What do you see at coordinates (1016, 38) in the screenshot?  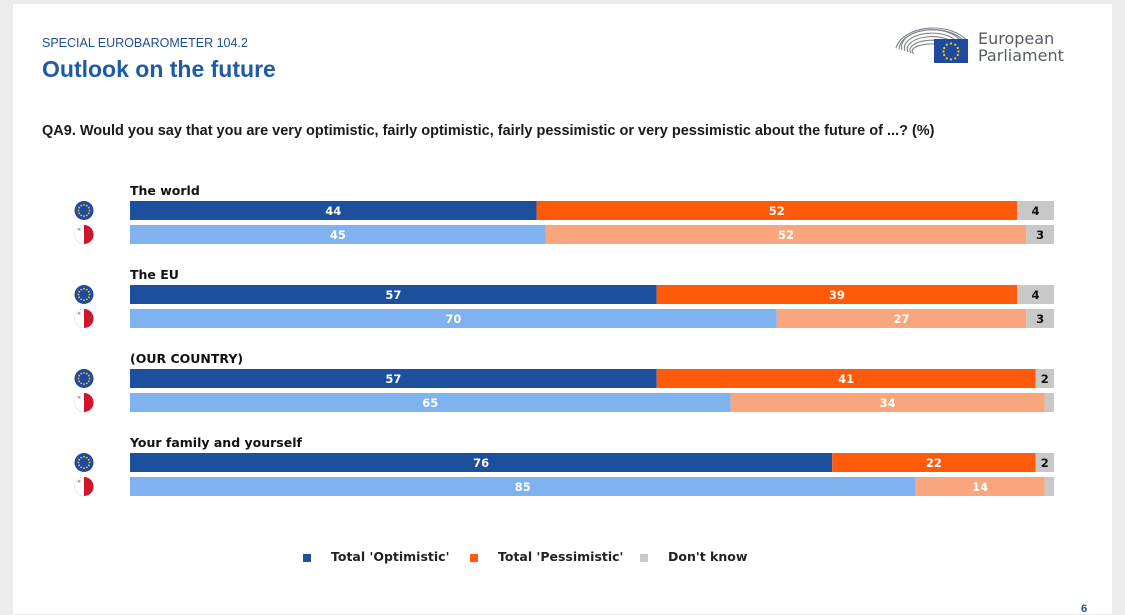 I see `logo-line-1: European` at bounding box center [1016, 38].